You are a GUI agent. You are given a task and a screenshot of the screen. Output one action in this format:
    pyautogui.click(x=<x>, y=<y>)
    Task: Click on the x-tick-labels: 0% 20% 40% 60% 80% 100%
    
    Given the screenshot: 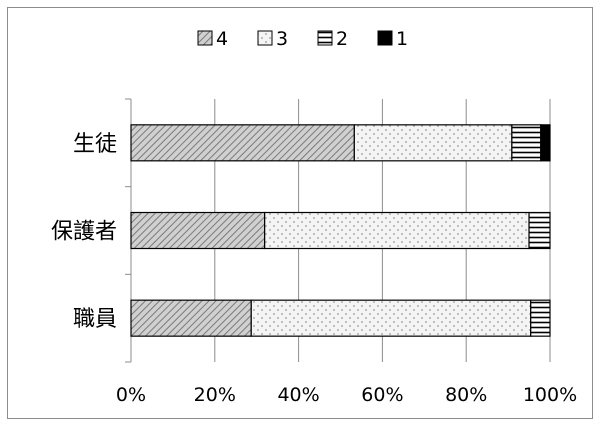 What is the action you would take?
    pyautogui.click(x=346, y=395)
    